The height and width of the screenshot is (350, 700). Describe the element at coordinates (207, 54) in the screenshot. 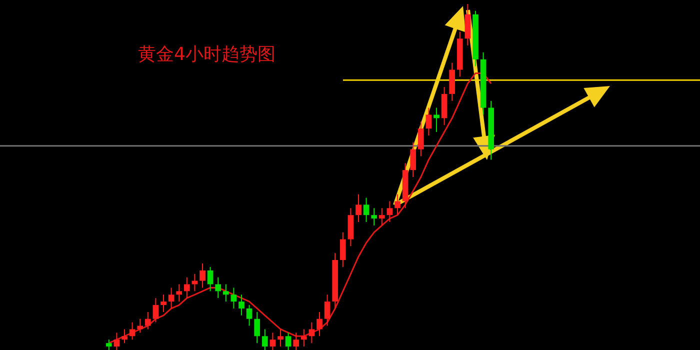

I see `text: 黄金4小时趋势图` at that location.